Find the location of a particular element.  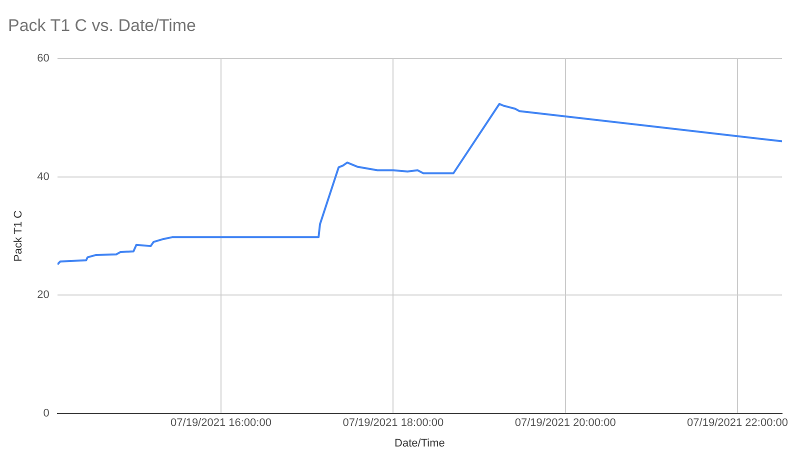

y-tick-label: 20 is located at coordinates (43, 295).